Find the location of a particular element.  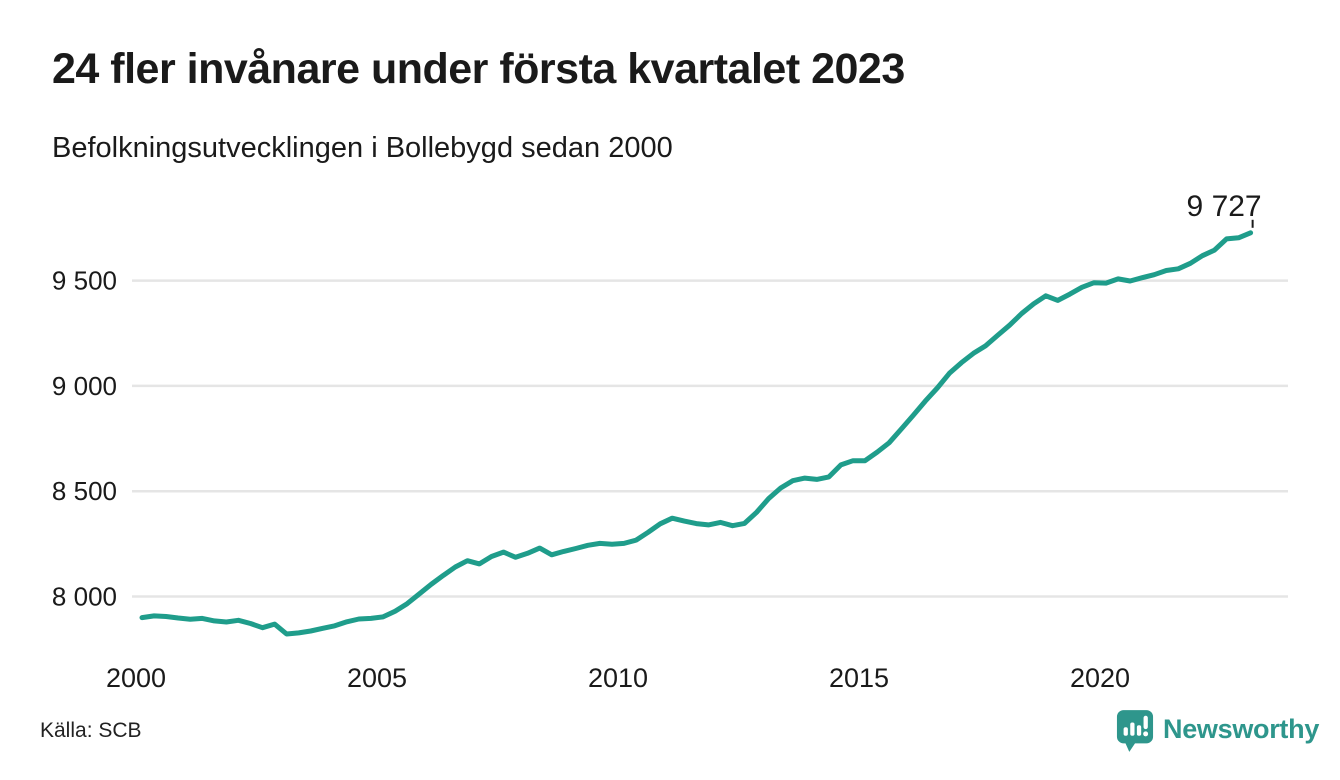

x-axis-tick-label: 2010 is located at coordinates (618, 678).